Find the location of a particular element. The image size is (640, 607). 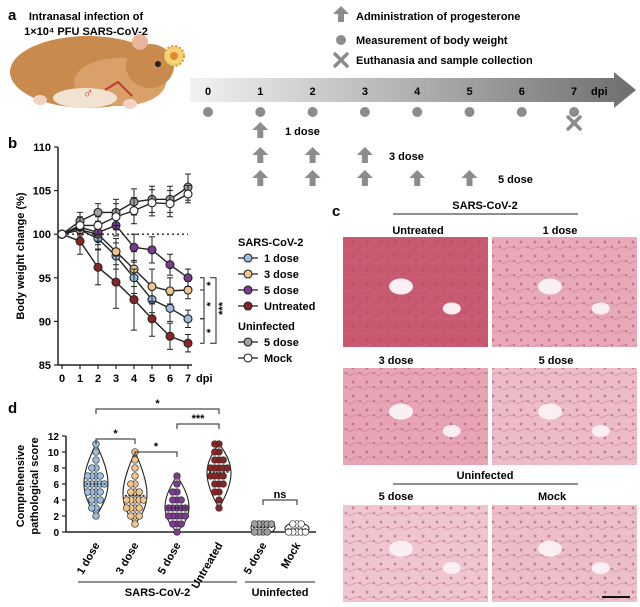

x-tick-label: 2 is located at coordinates (98, 379).